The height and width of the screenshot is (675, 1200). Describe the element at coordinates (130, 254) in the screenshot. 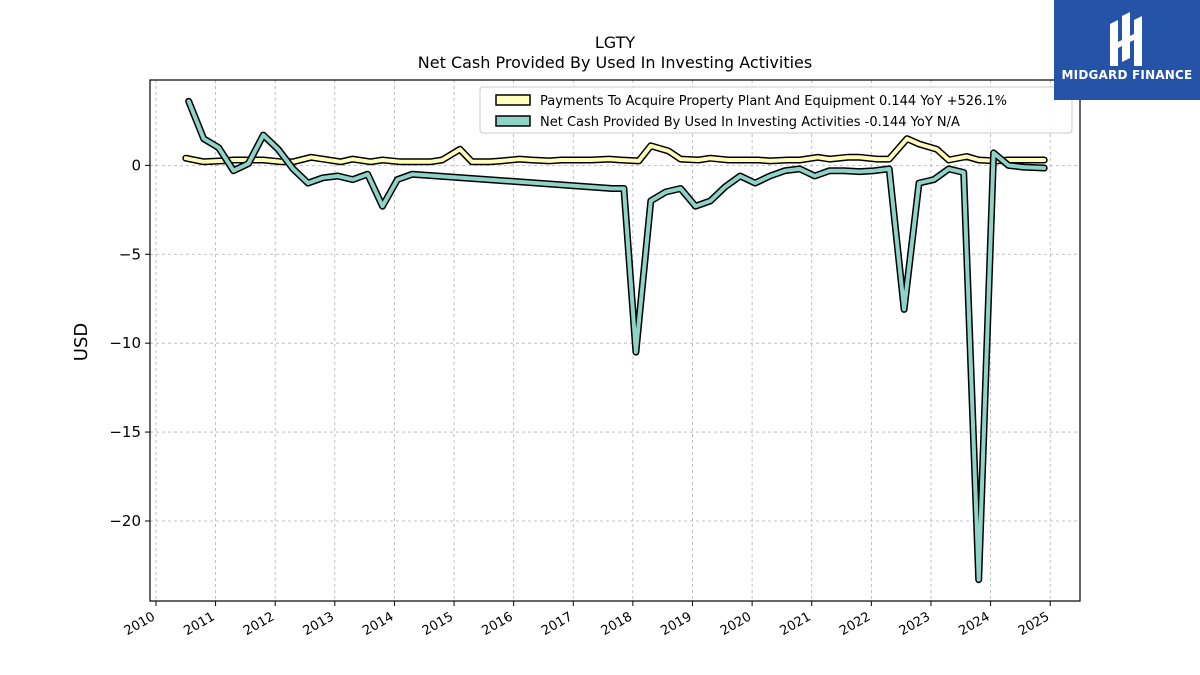

I see `y-tick-label: −5` at that location.